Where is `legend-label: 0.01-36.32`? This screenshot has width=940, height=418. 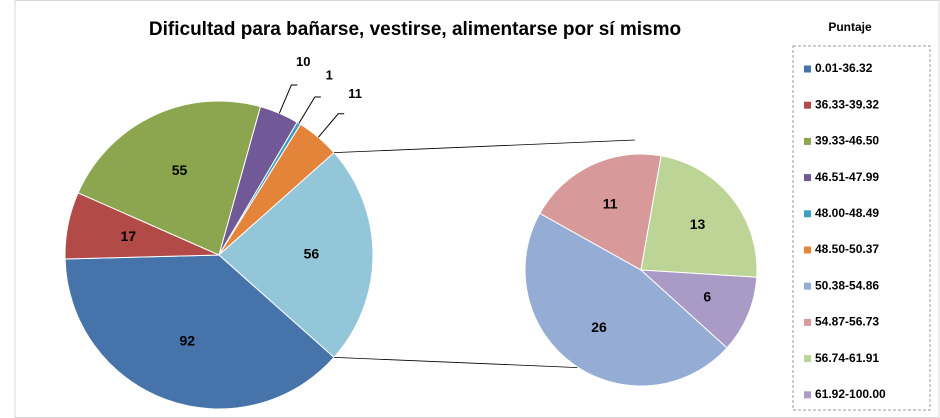
legend-label: 0.01-36.32 is located at coordinates (844, 68).